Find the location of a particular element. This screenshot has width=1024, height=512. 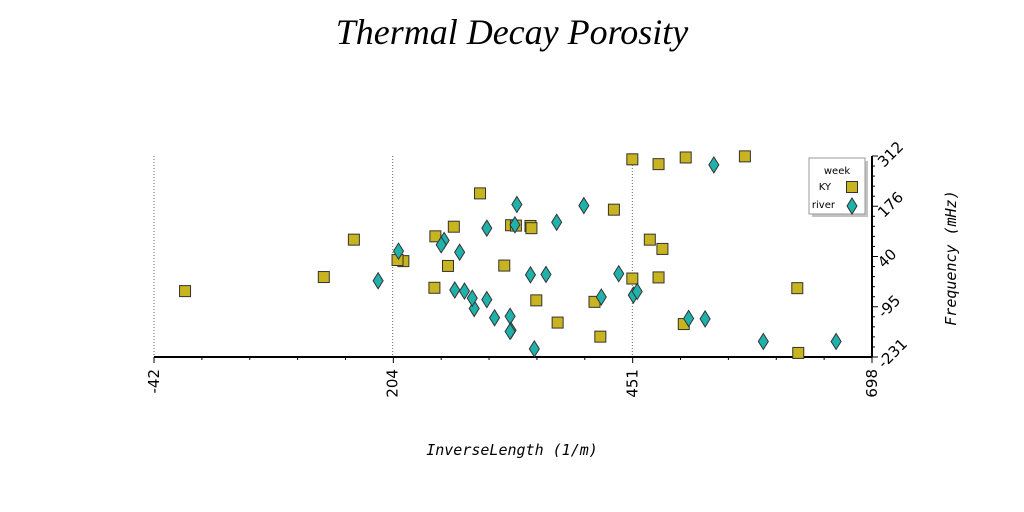

legend-marker-ky is located at coordinates (852, 187).